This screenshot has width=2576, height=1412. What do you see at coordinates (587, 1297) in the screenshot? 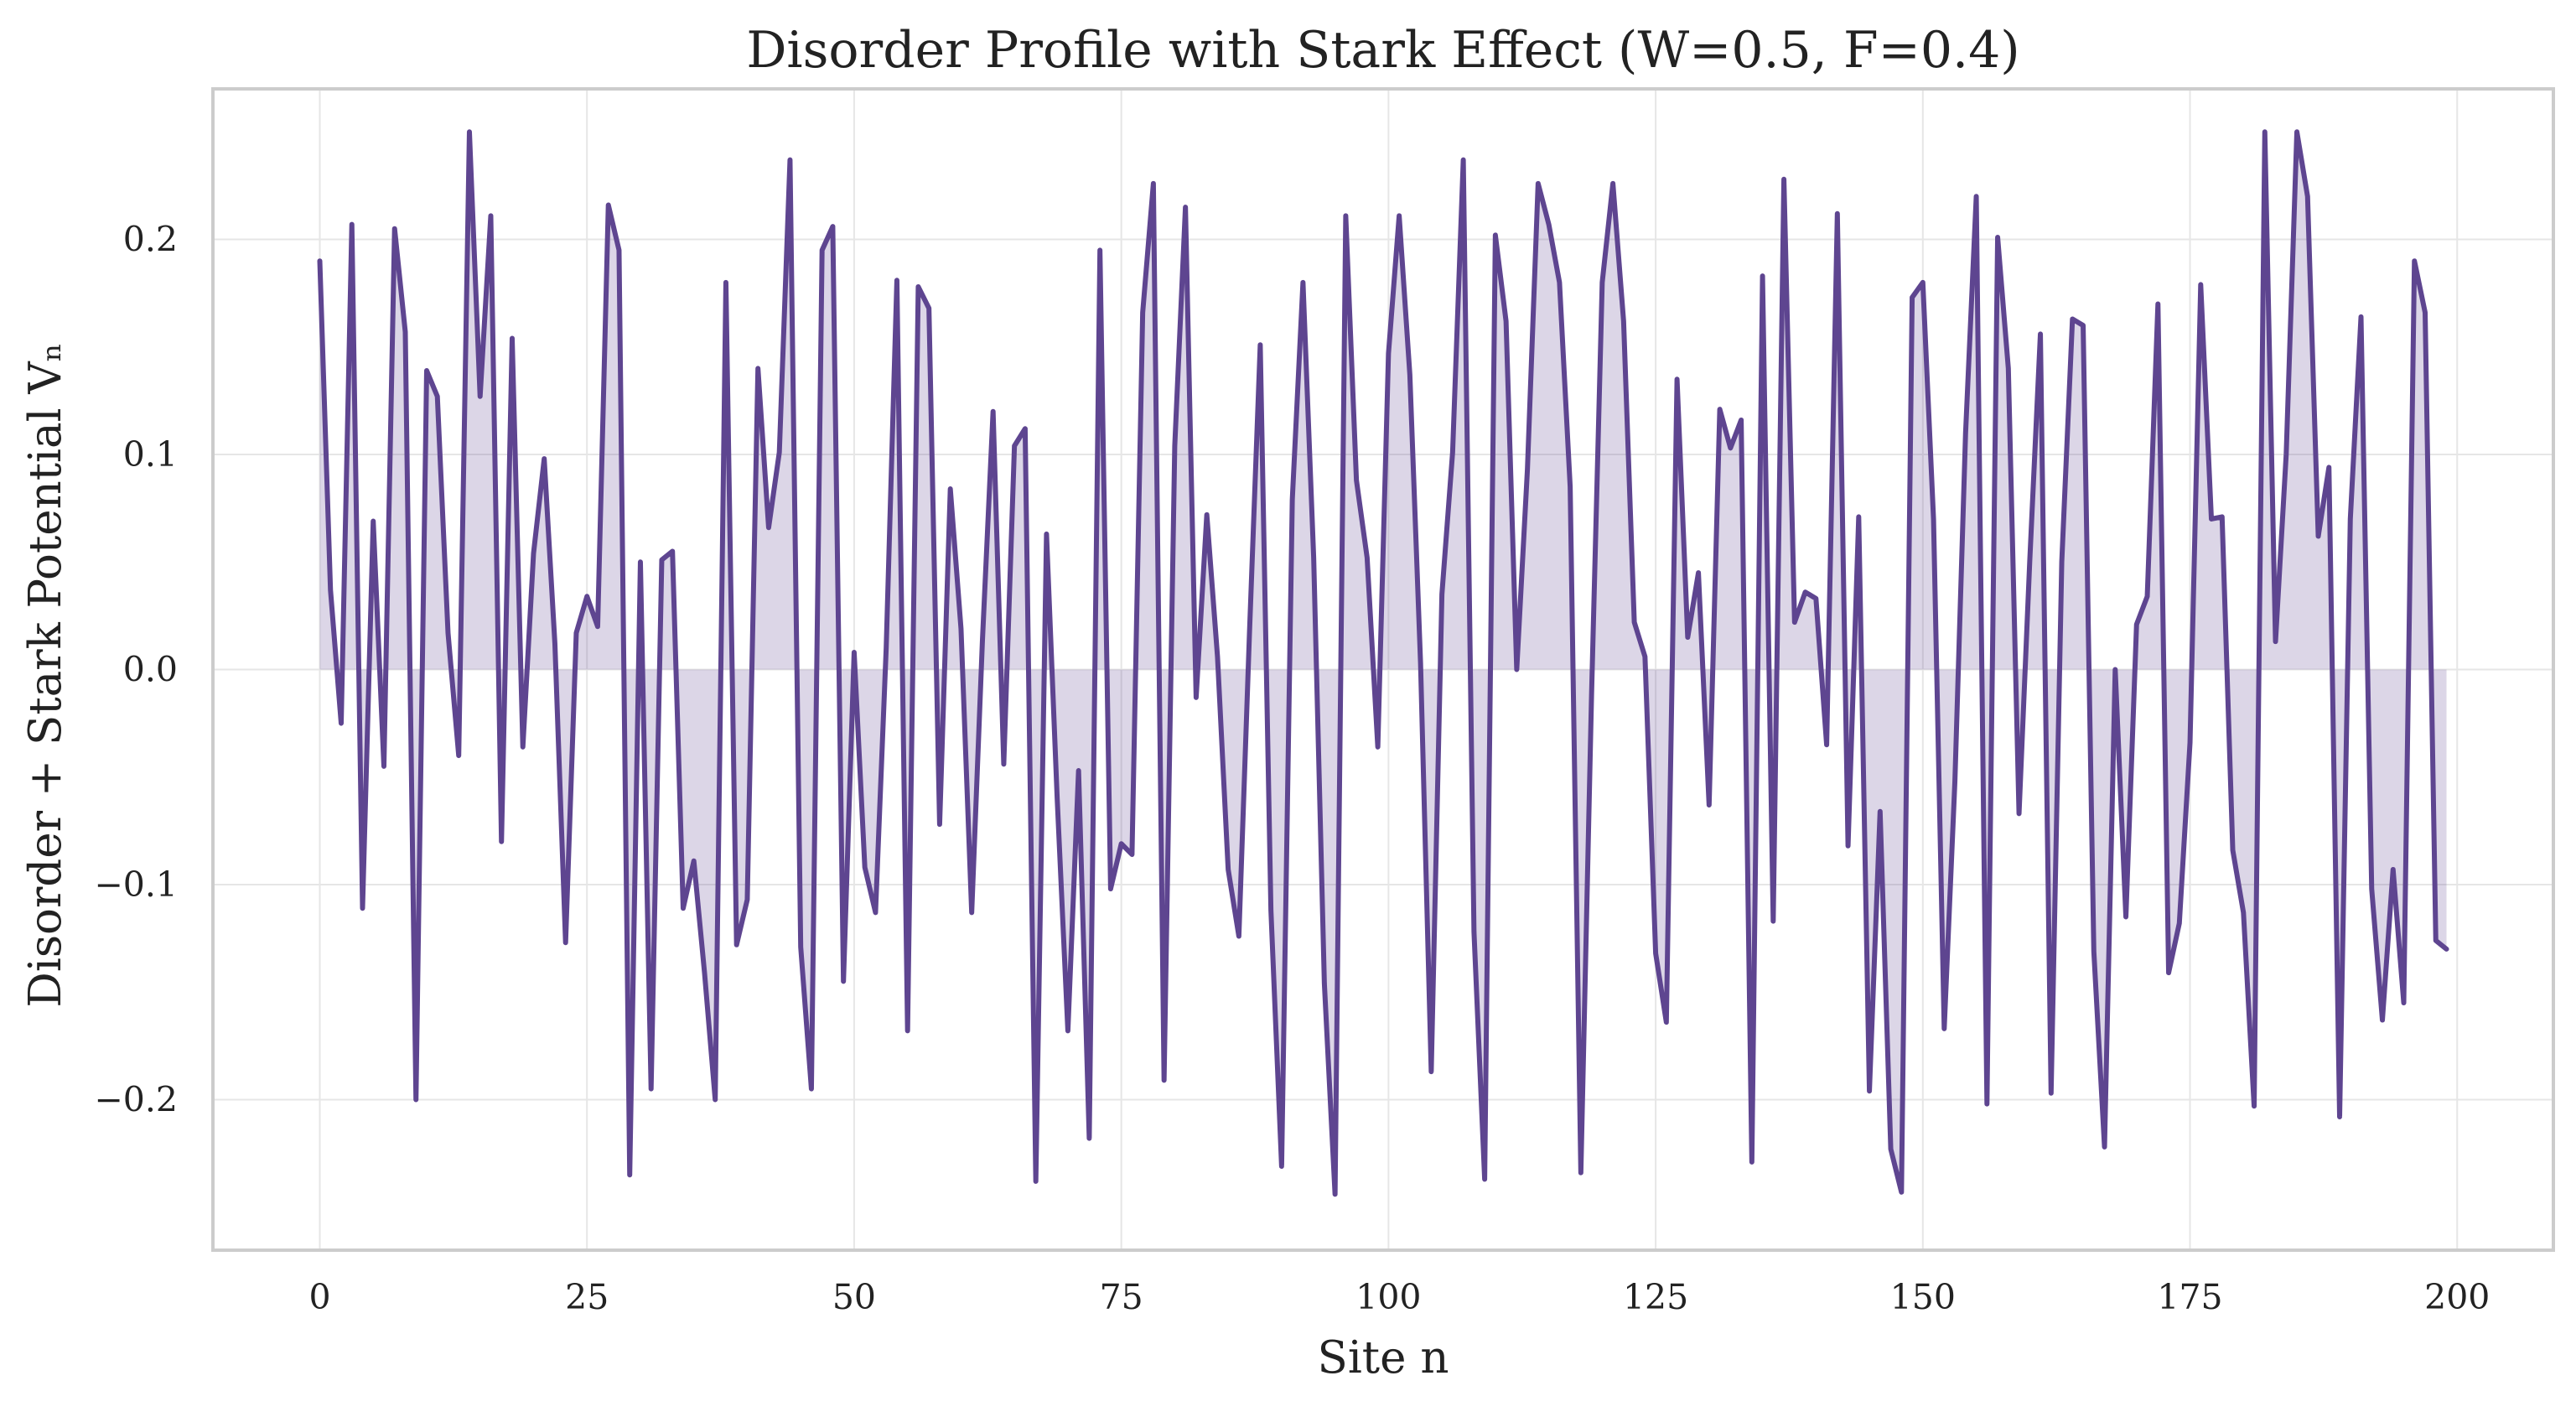
I see `x-tick-label: 25` at bounding box center [587, 1297].